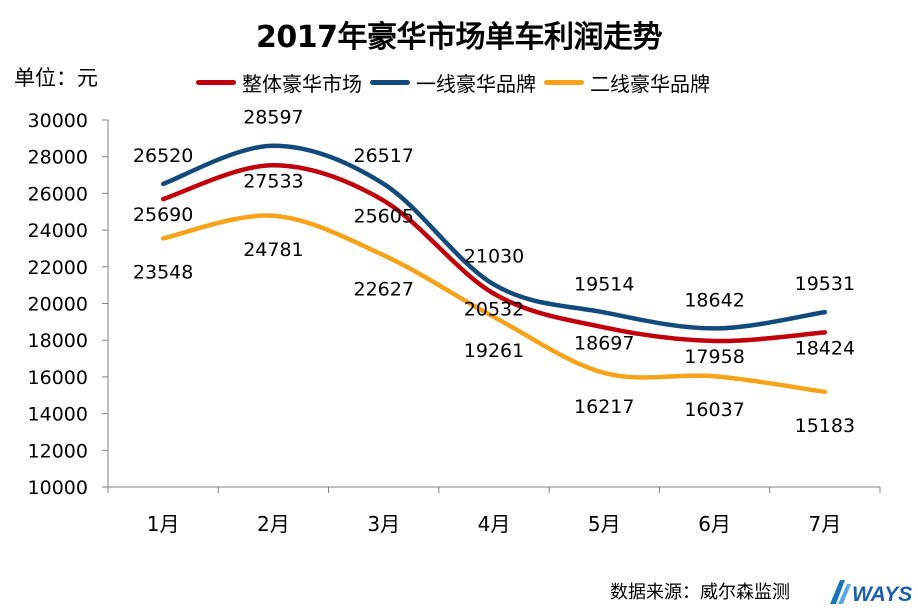  What do you see at coordinates (476, 83) in the screenshot?
I see `legend-label-tier1: 一线豪华品牌` at bounding box center [476, 83].